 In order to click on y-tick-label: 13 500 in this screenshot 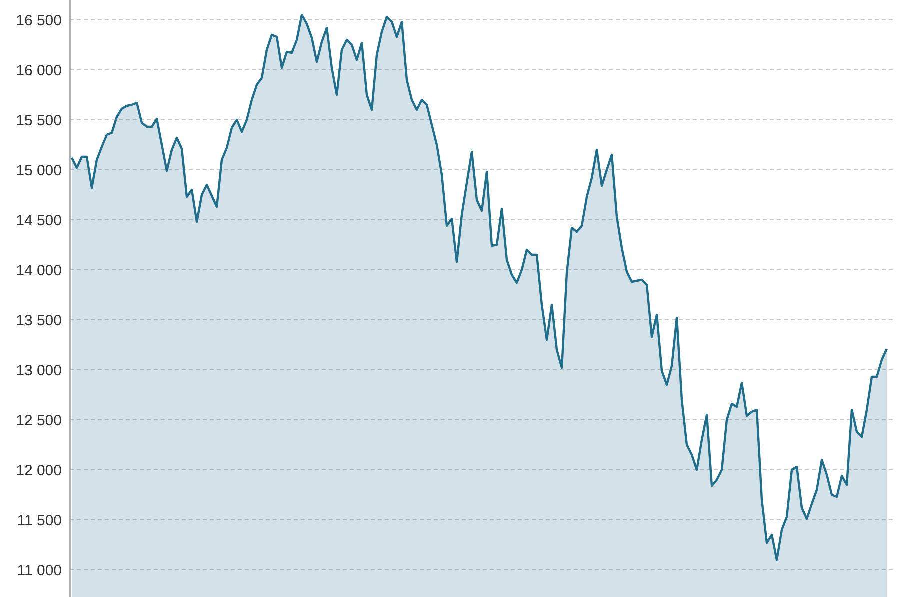, I will do `click(39, 321)`.